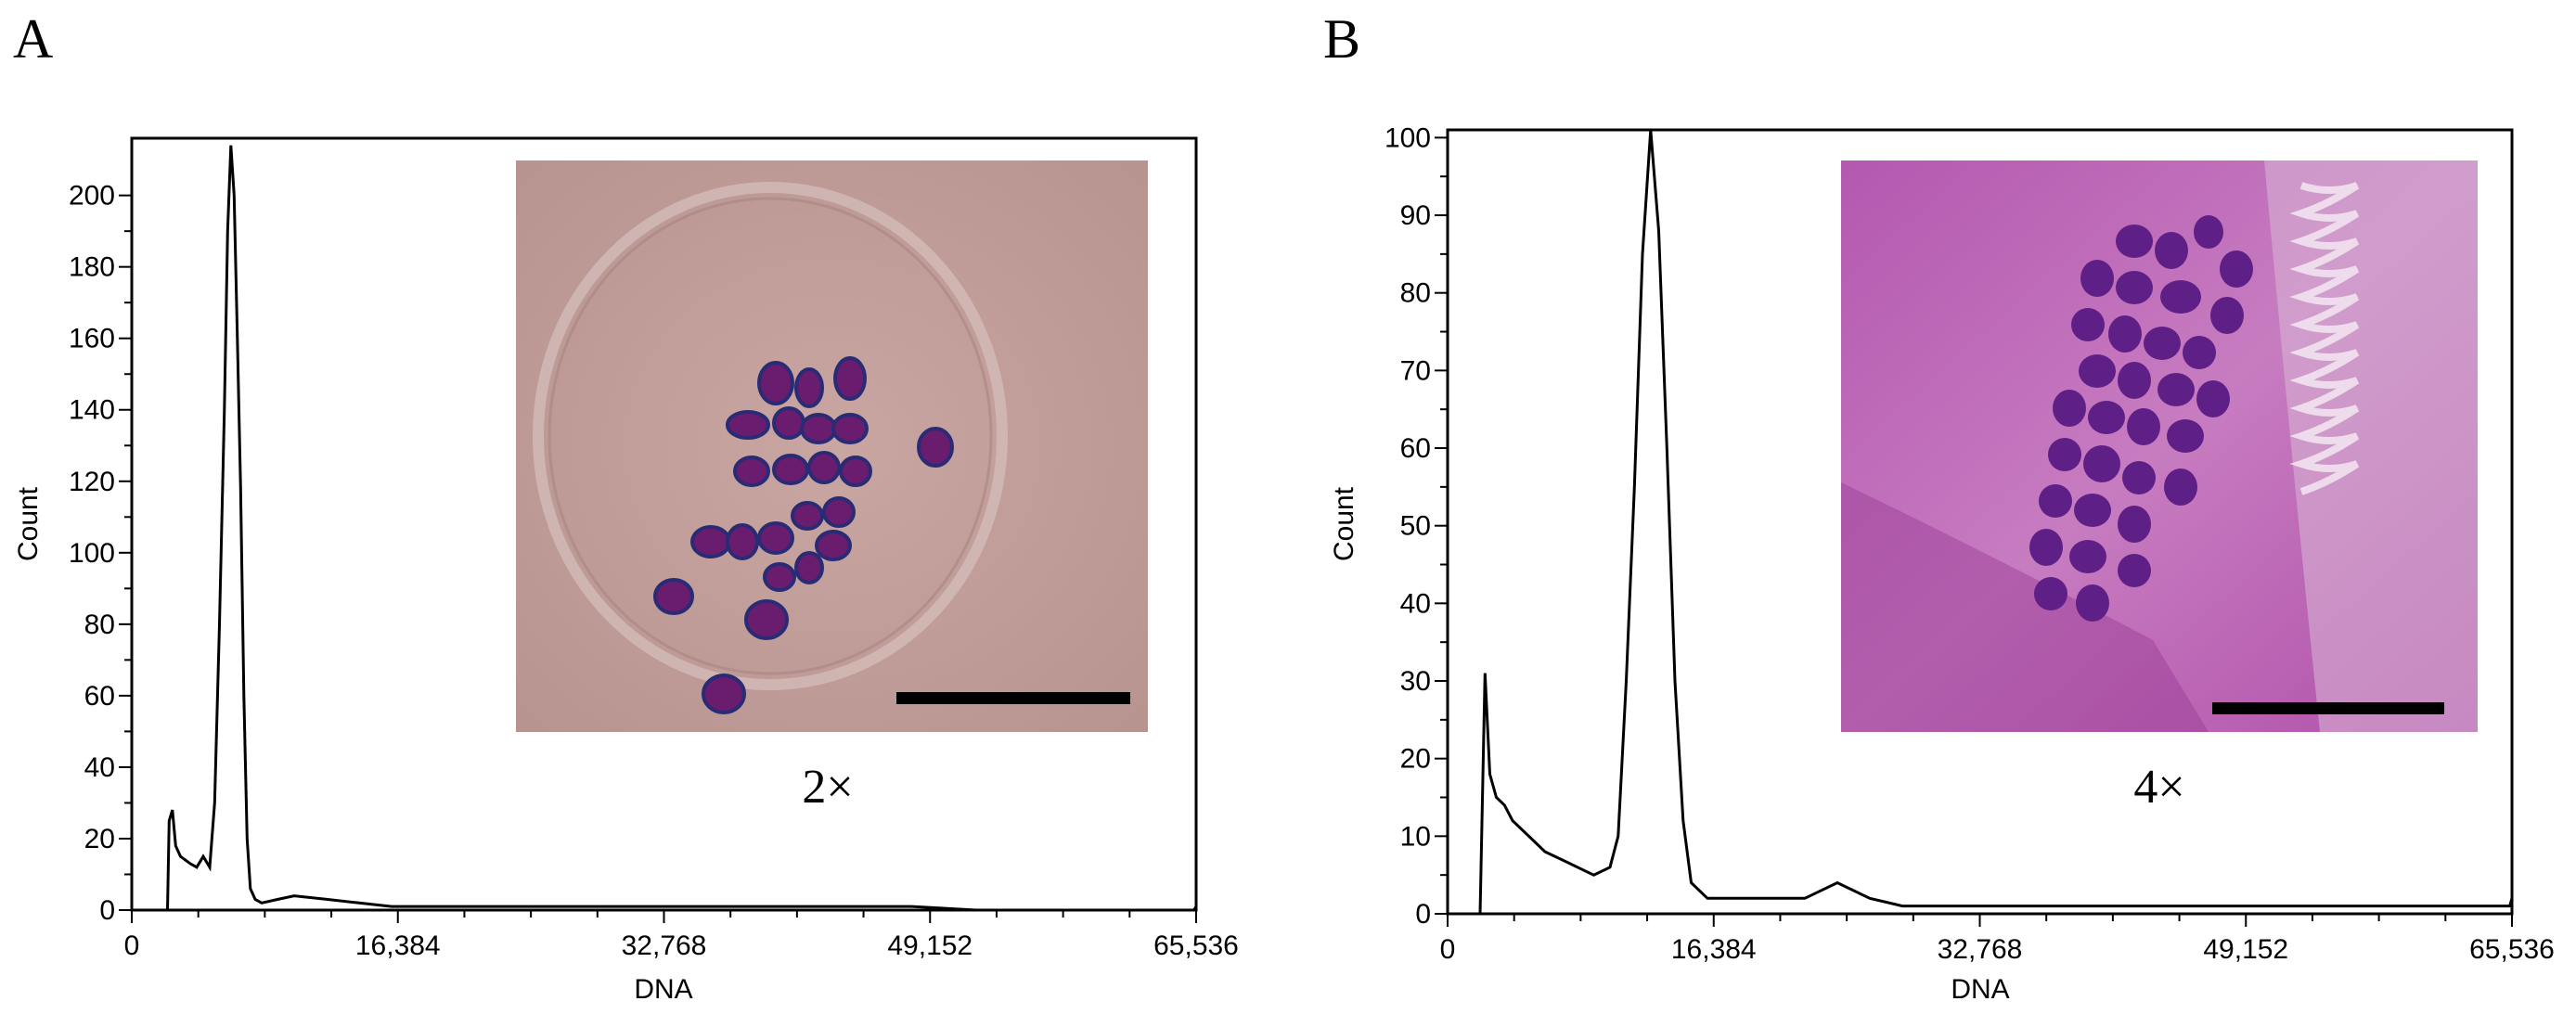 The width and height of the screenshot is (2576, 1014). I want to click on magnification-label-a: 2×, so click(827, 787).